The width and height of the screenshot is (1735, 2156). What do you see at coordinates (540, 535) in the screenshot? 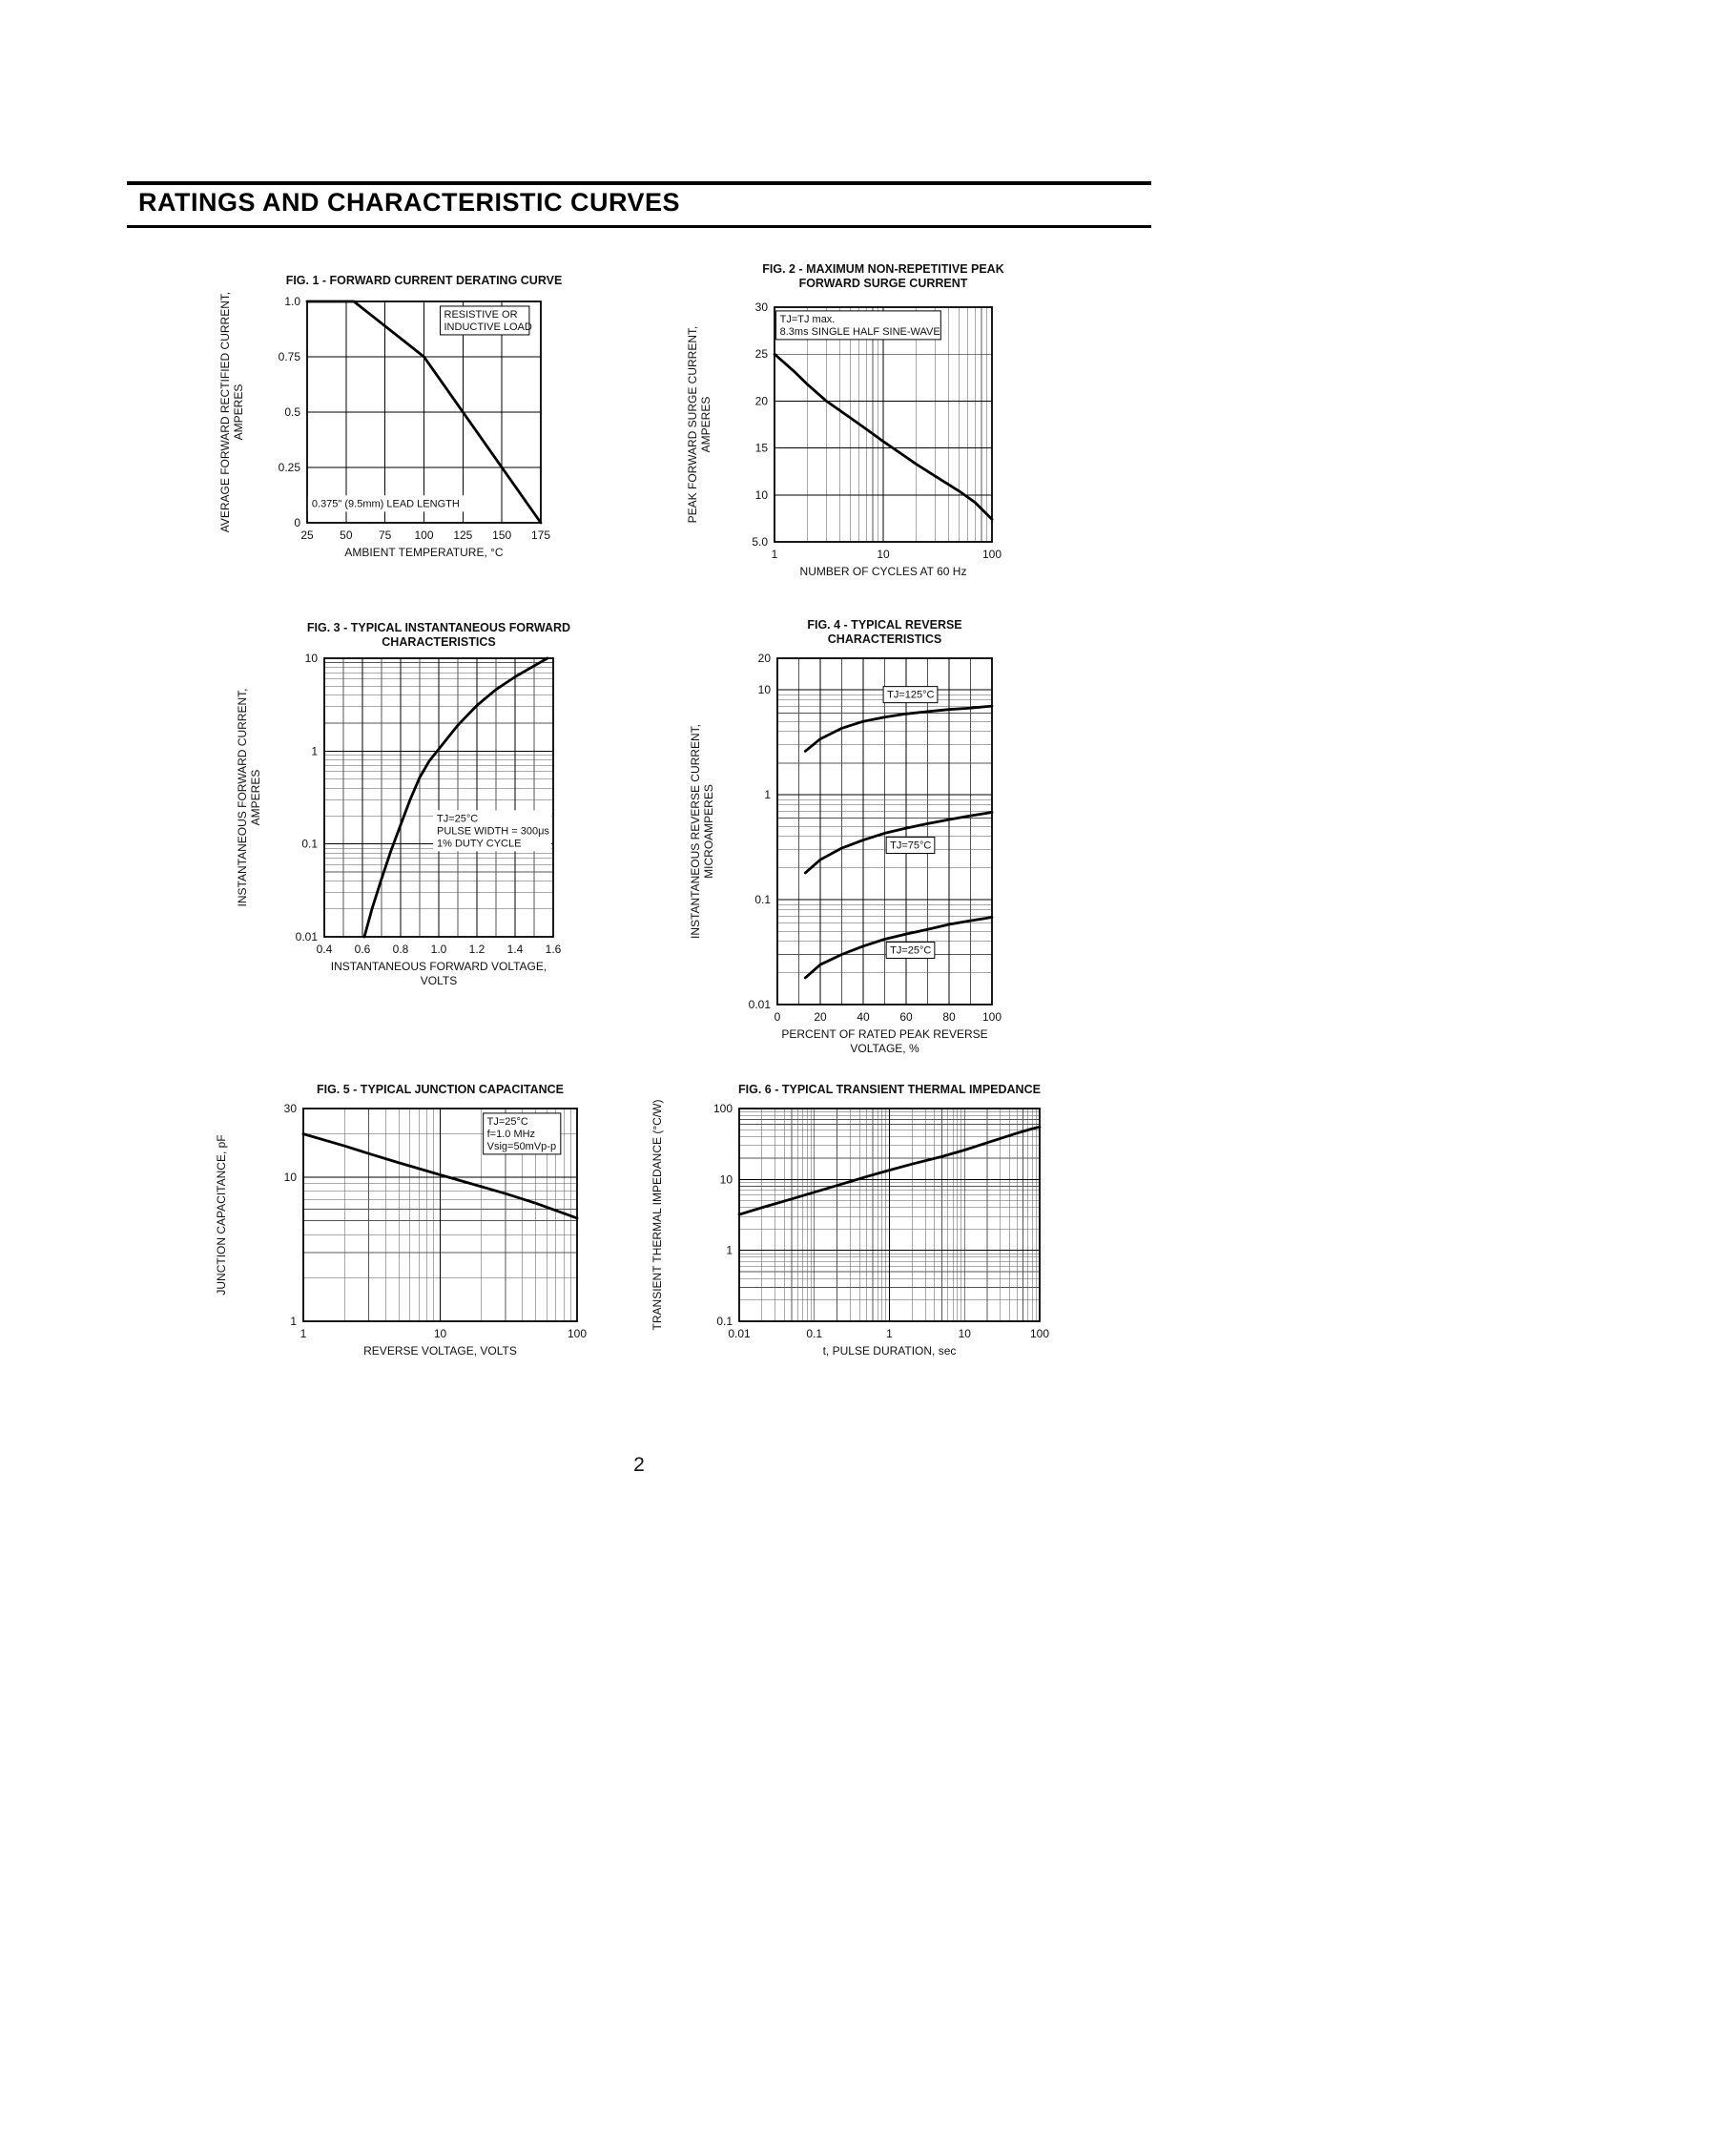
I see `svg-text: 175` at bounding box center [540, 535].